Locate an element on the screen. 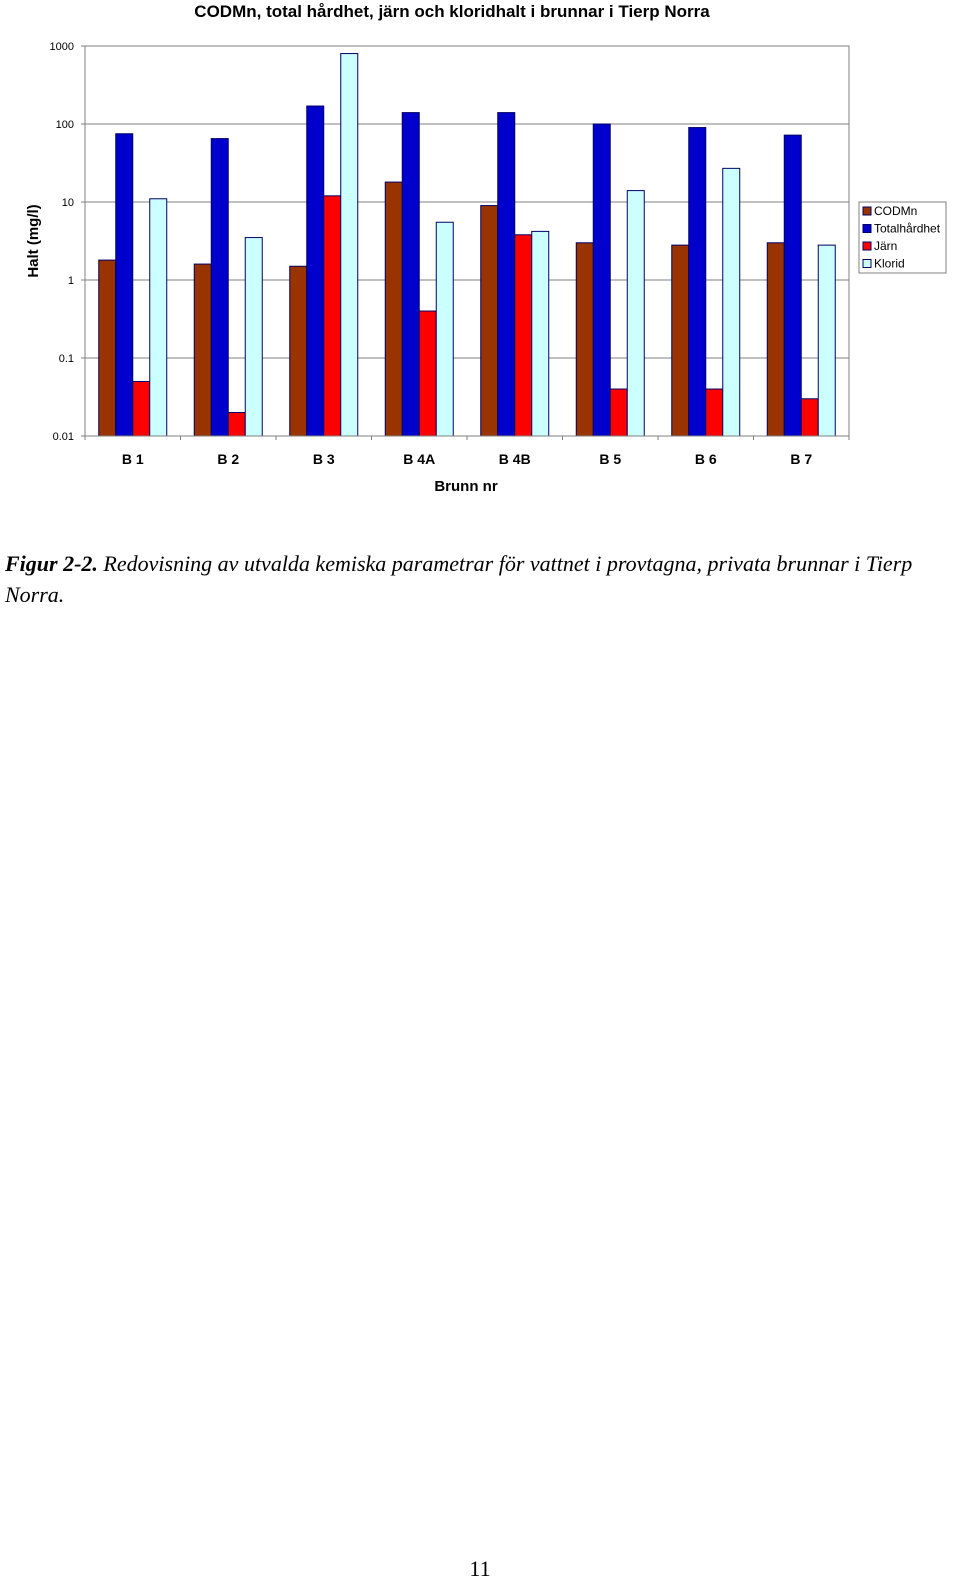 This screenshot has height=1592, width=960. bar-totalhårdhet-b4a is located at coordinates (410, 274).